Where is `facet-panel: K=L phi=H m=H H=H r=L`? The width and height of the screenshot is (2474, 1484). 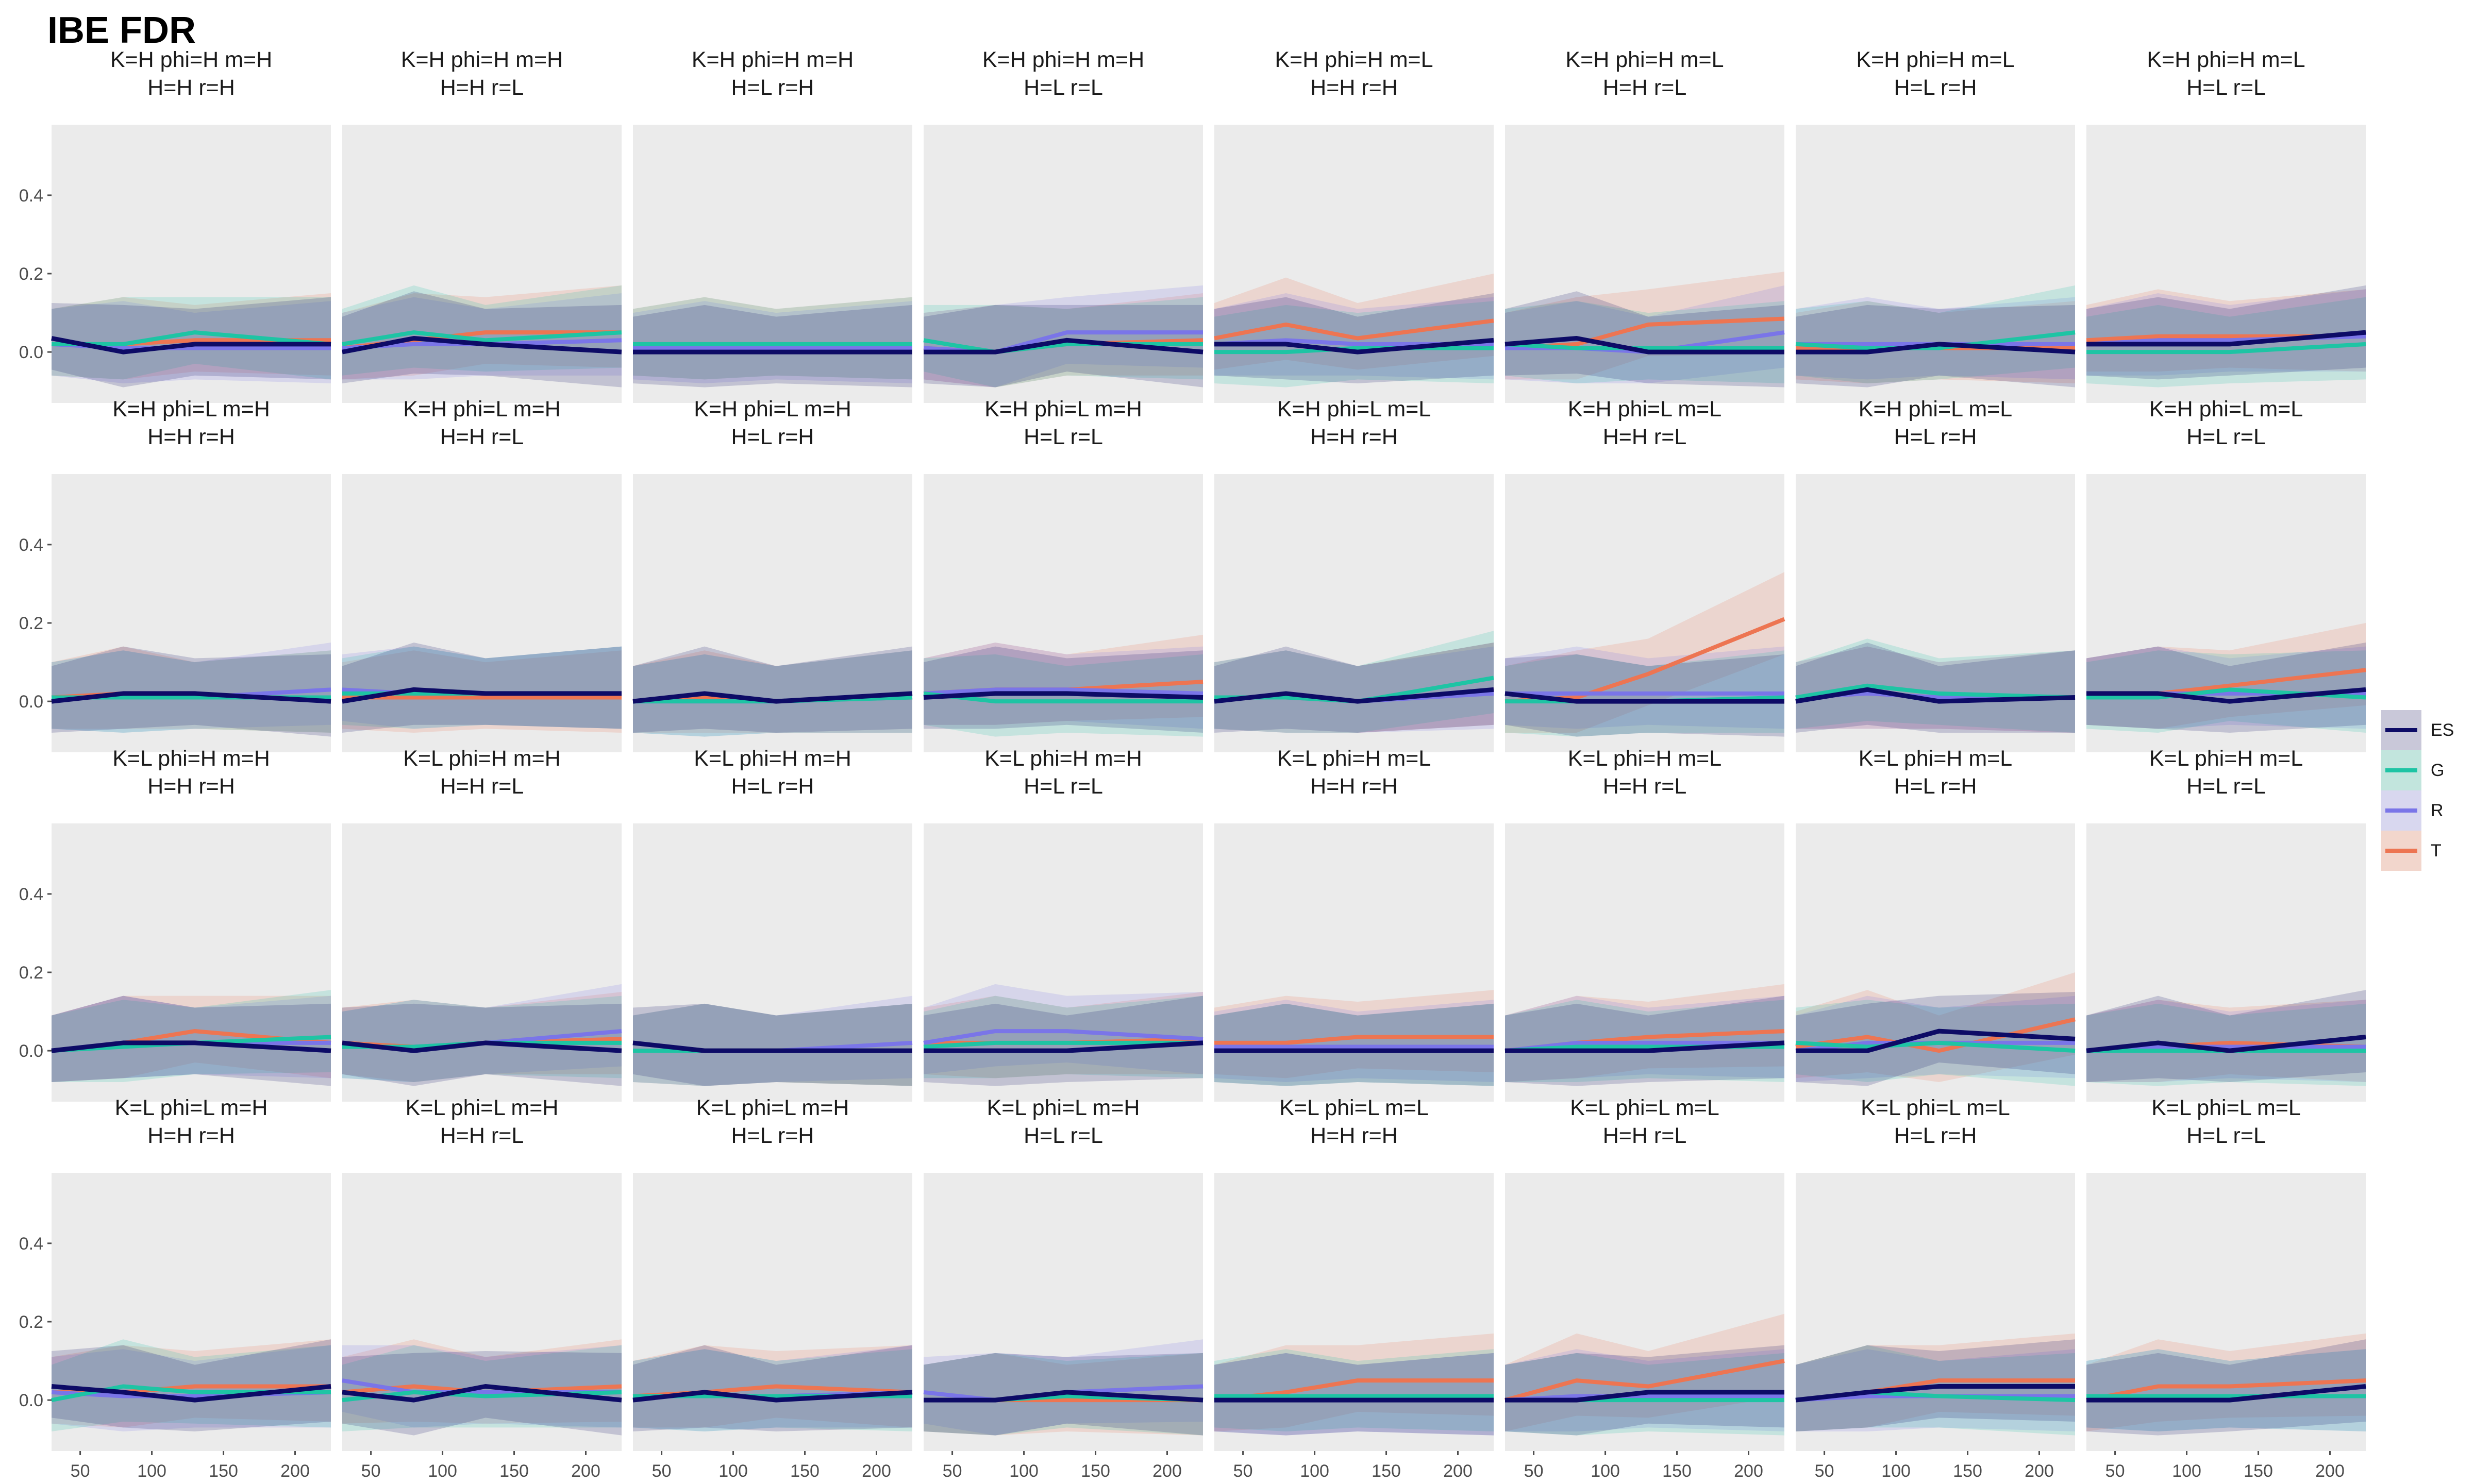
facet-panel: K=L phi=H m=H H=H r=L is located at coordinates (482, 924).